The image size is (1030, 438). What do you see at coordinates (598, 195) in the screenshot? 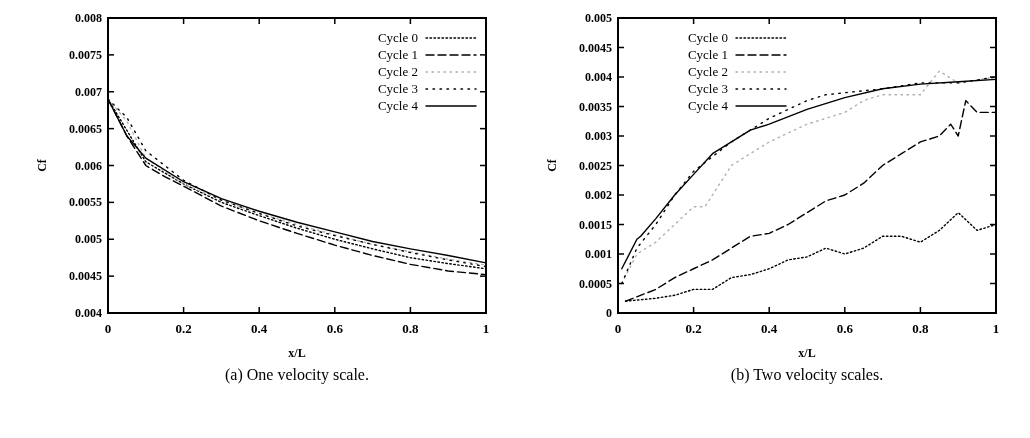
I see `y-tick-label: 0.002` at bounding box center [598, 195].